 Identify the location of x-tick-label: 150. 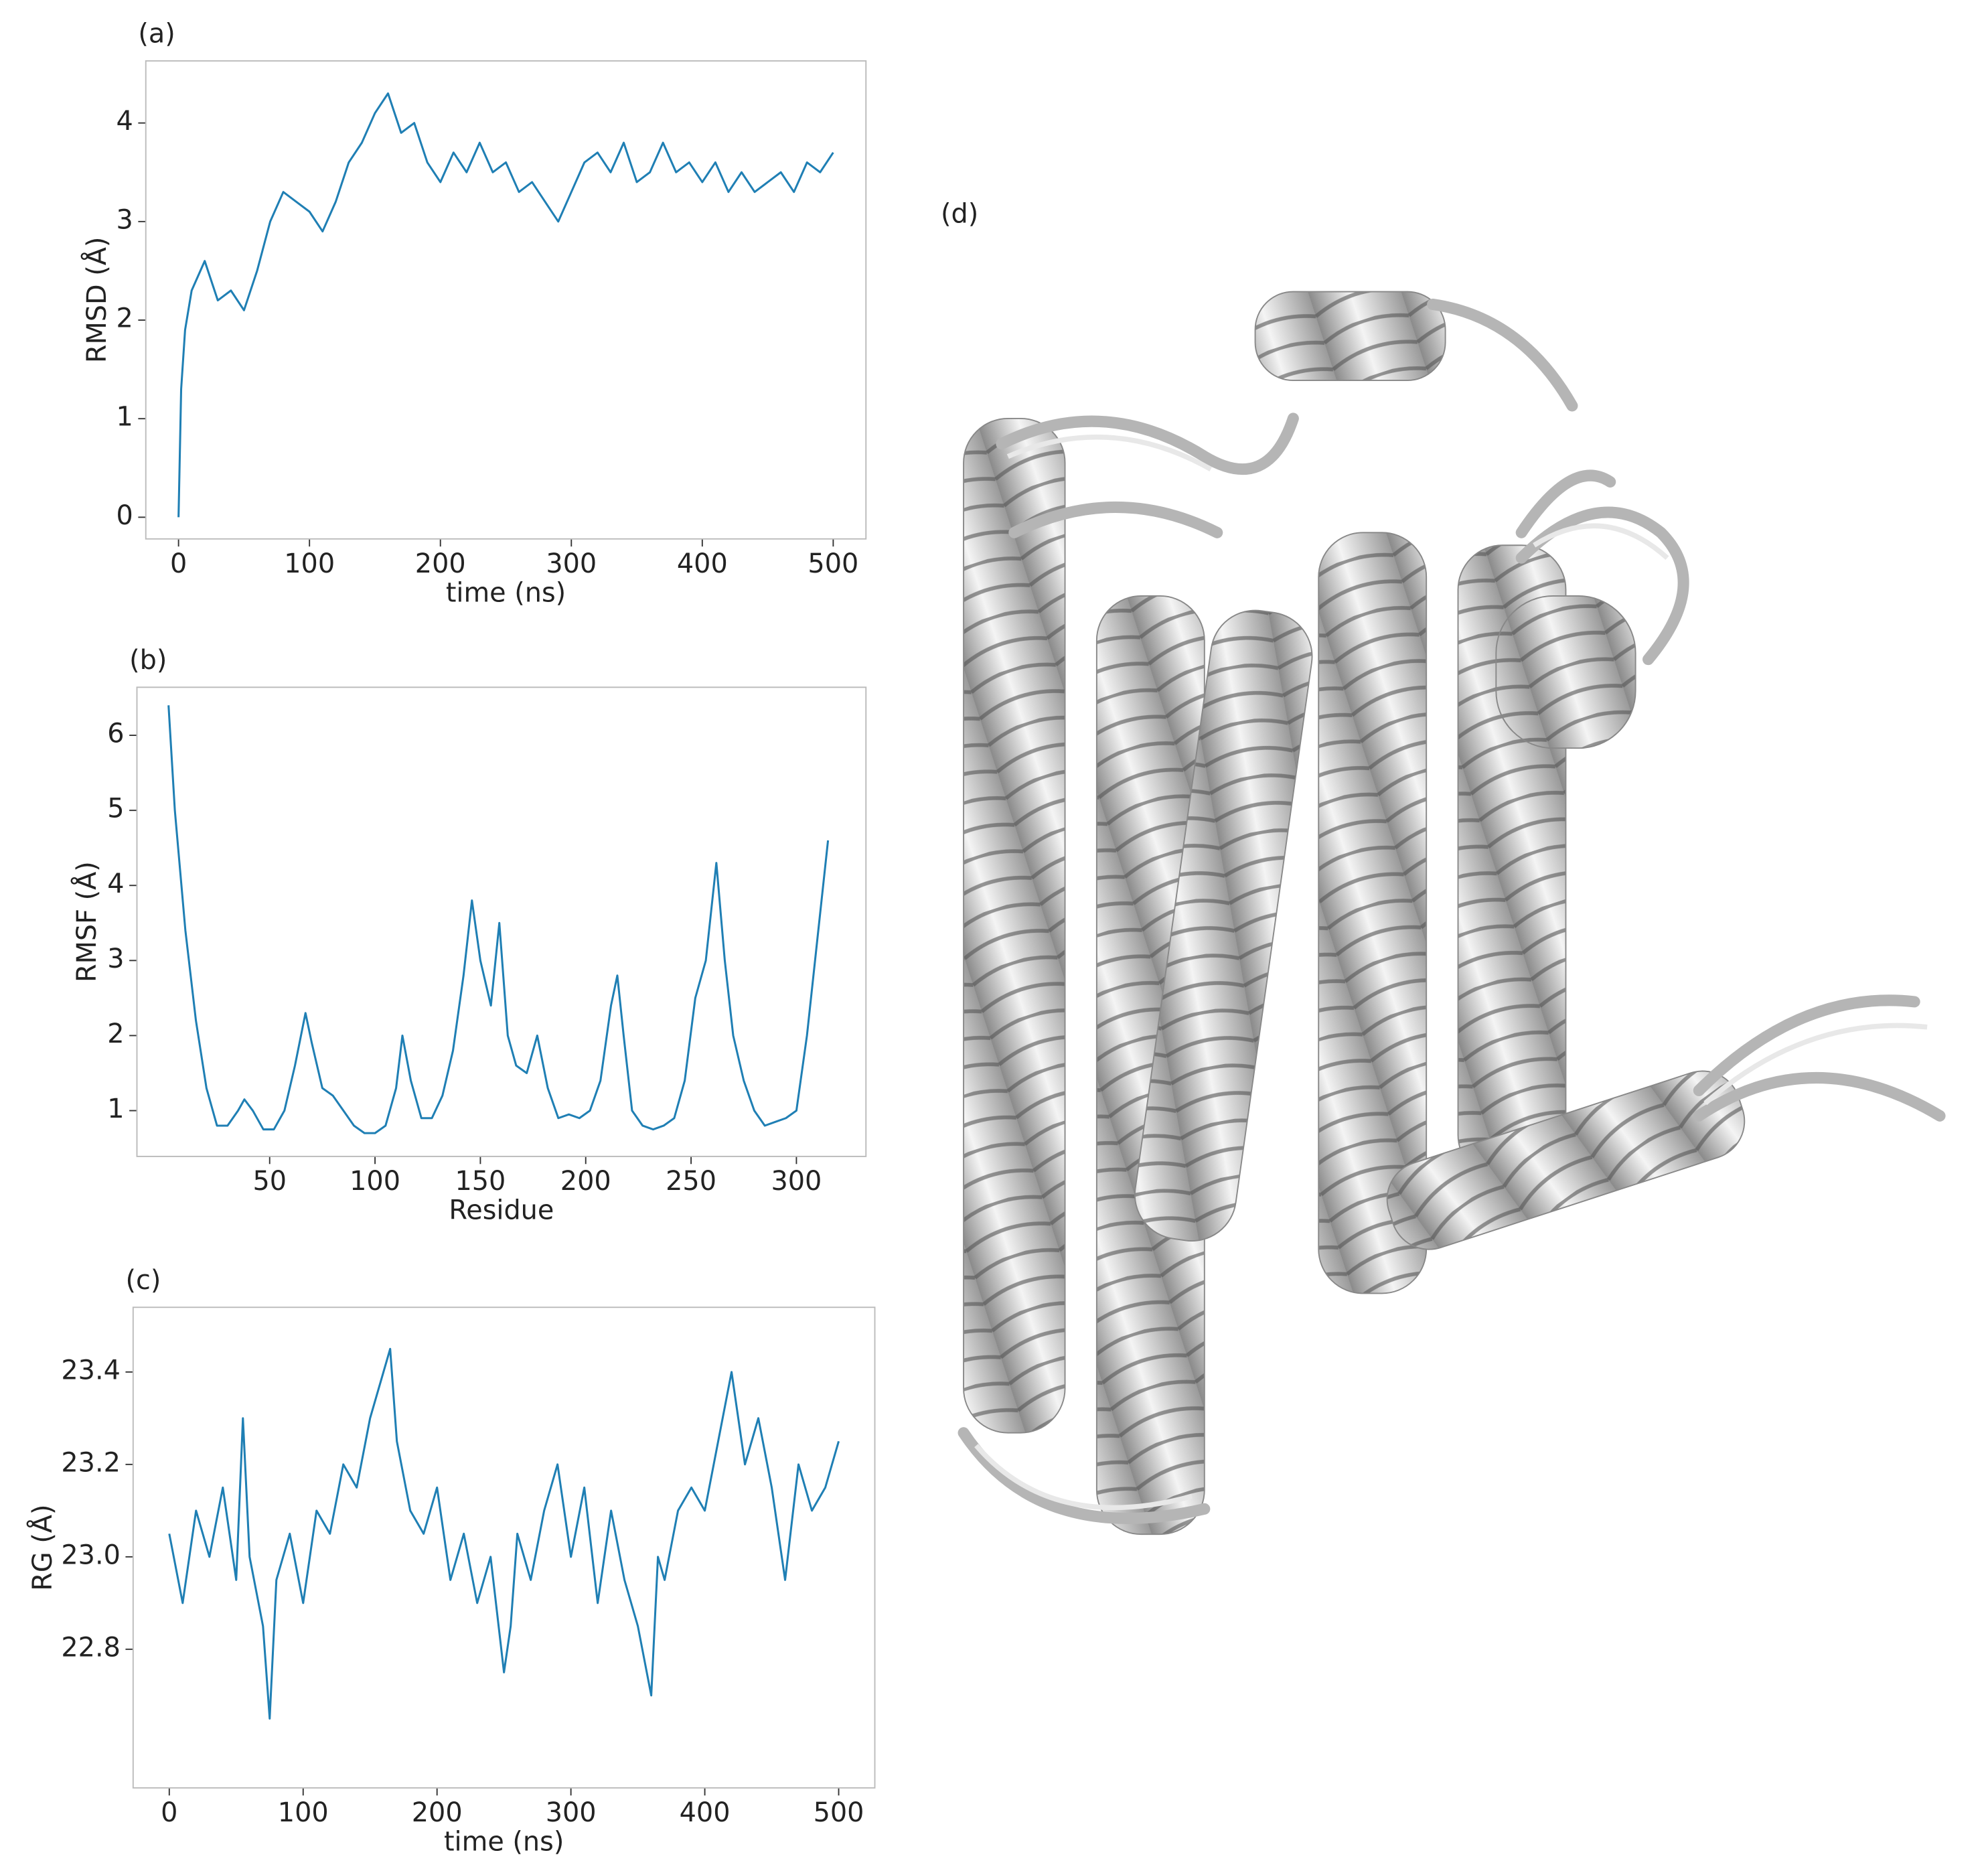
(480, 1181).